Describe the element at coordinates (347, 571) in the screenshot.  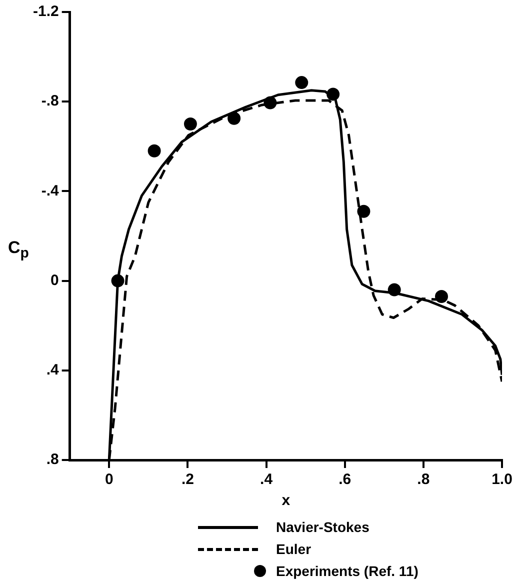
I see `legend-label: Experiments (Ref. 11)` at that location.